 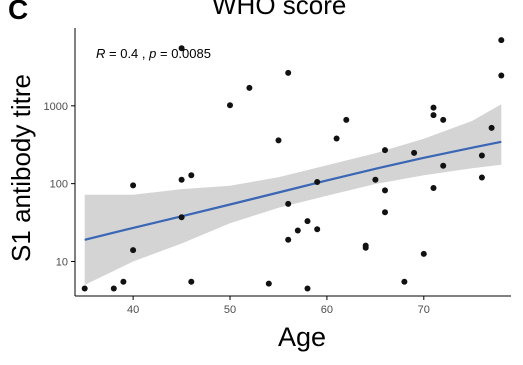 What do you see at coordinates (18, 12) in the screenshot?
I see `panel-label: C` at bounding box center [18, 12].